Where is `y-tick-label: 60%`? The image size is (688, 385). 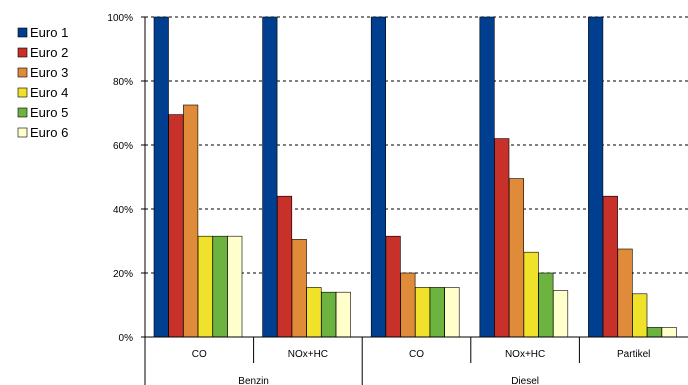 y-tick-label: 60% is located at coordinates (123, 146).